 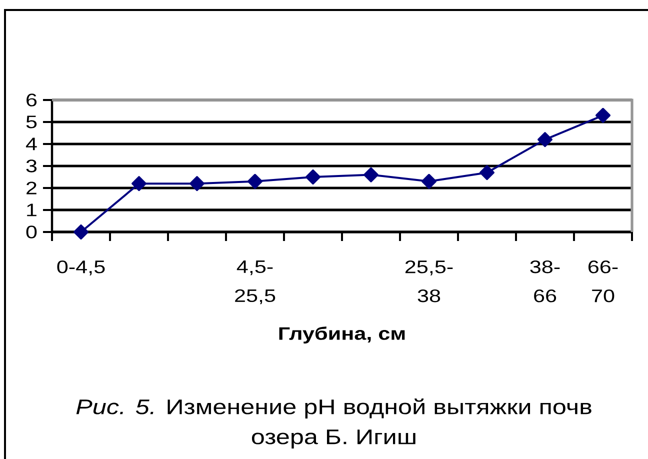 What do you see at coordinates (255, 282) in the screenshot?
I see `x-tick-label: 4,5-25,5` at bounding box center [255, 282].